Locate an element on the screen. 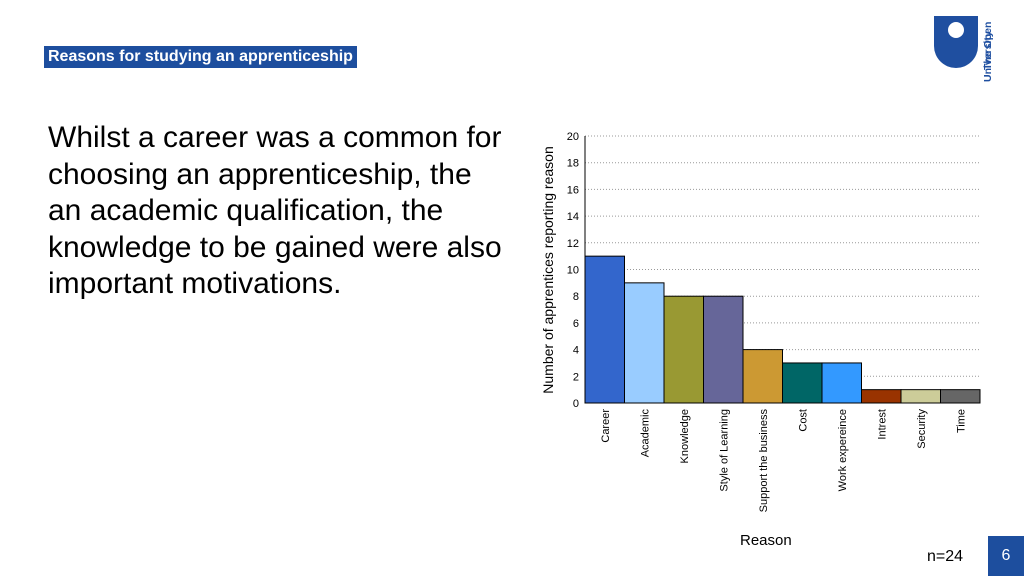 This screenshot has height=576, width=1024. bar-academic is located at coordinates (644, 343).